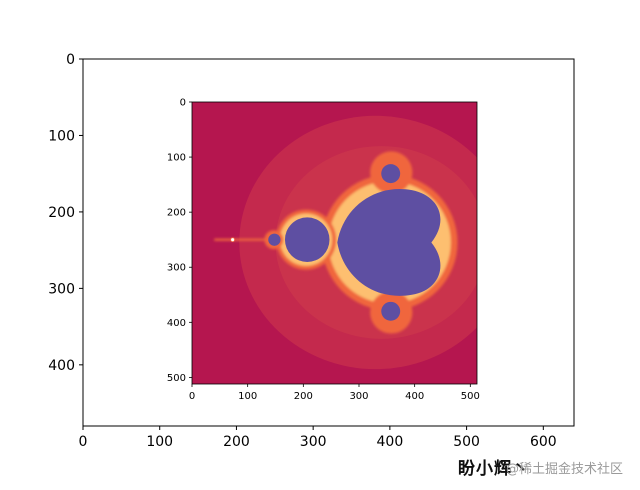 This screenshot has height=490, width=640. What do you see at coordinates (303, 396) in the screenshot?
I see `inner-x-tick-label: 200` at bounding box center [303, 396].